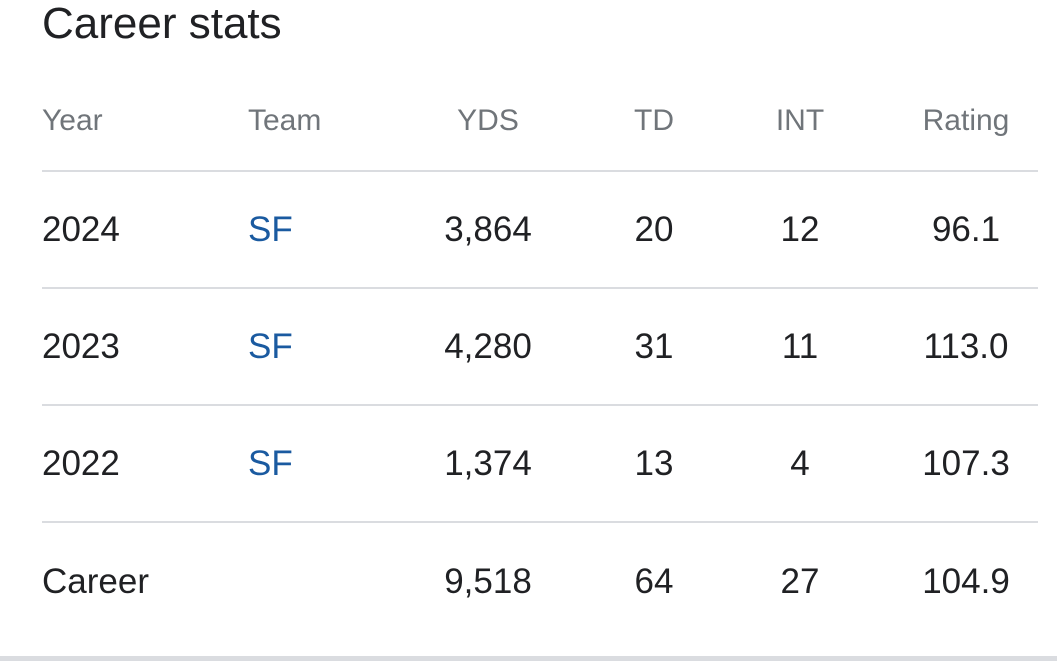 This screenshot has width=1057, height=661. I want to click on yds-cell: 1,374, so click(488, 463).